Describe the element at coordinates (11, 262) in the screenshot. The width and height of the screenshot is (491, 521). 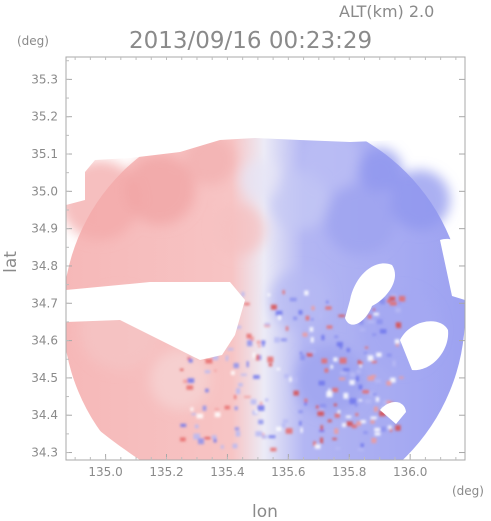
I see `y-axis-title: lat` at that location.